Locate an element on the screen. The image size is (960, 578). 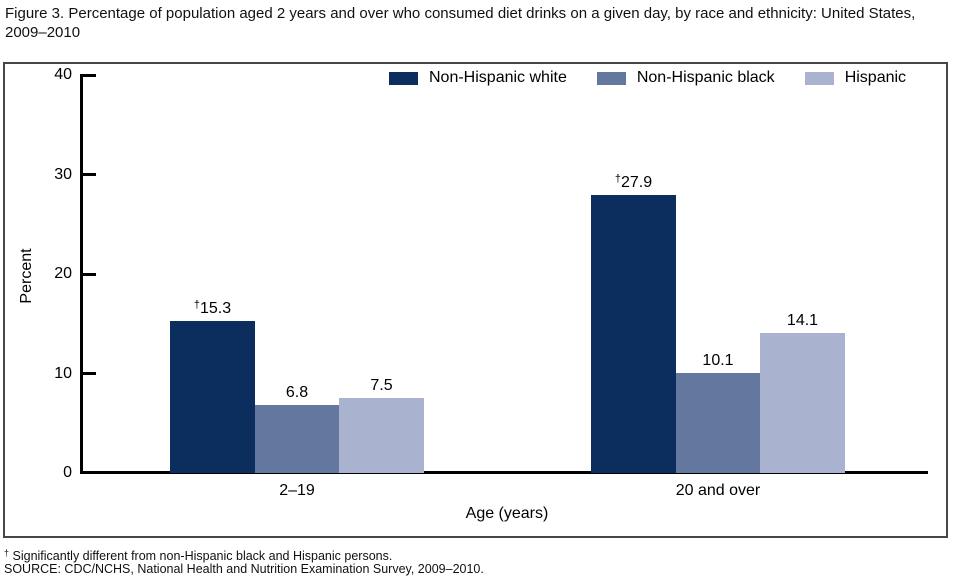
legend-item-non-hispanic-white: Non-Hispanic white is located at coordinates (478, 78).